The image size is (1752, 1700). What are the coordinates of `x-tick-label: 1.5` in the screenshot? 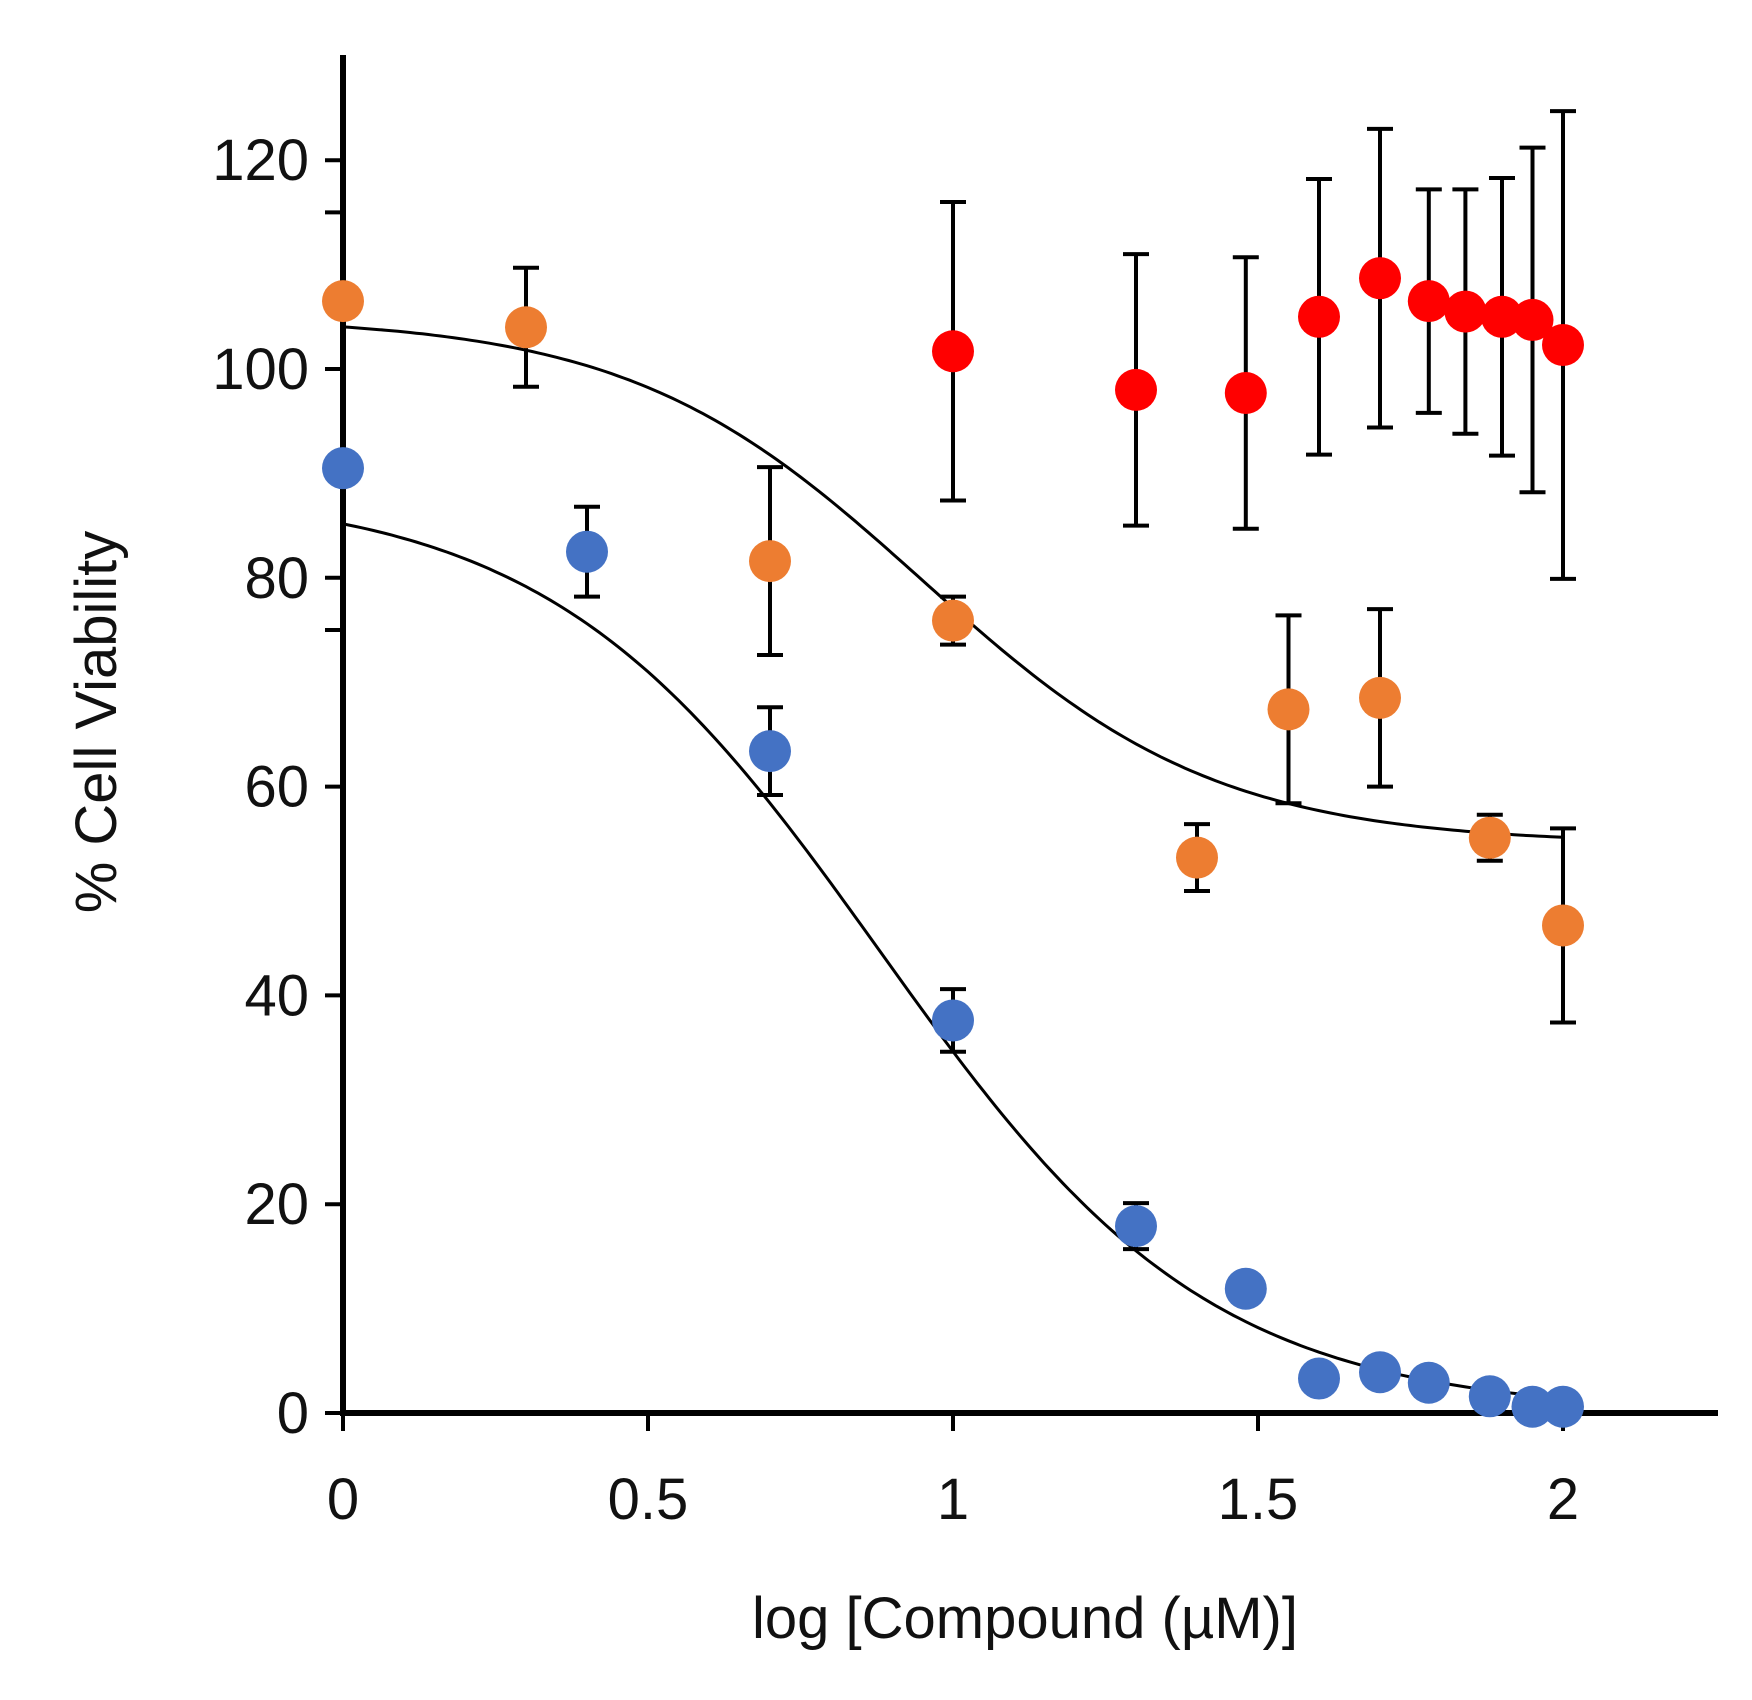 It's located at (1258, 1499).